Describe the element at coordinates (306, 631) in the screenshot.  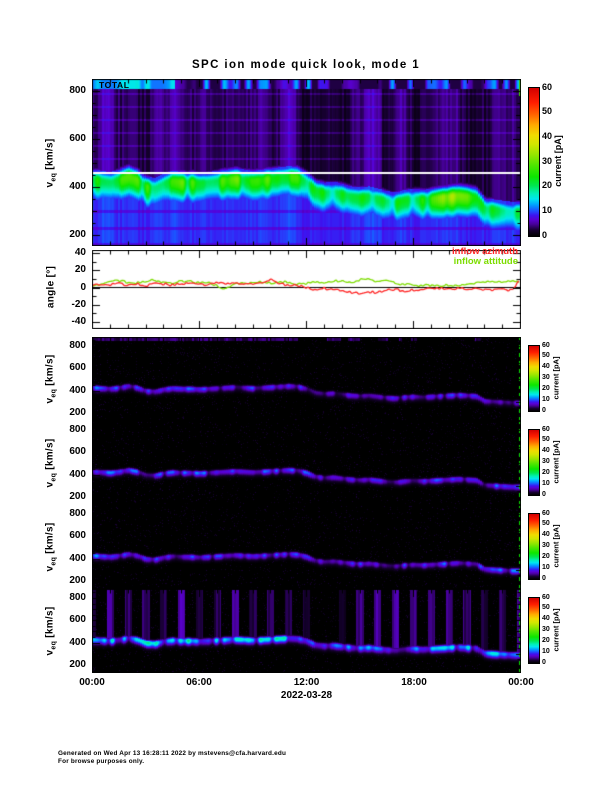
I see `spectrogram-ion4-canvas` at that location.